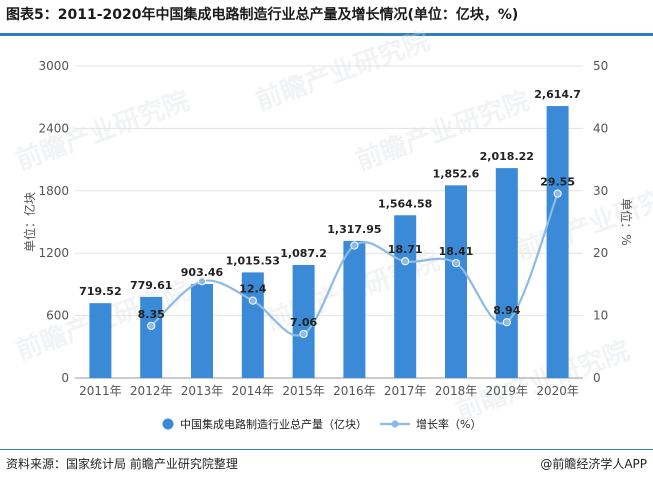 The width and height of the screenshot is (653, 481). Describe the element at coordinates (405, 391) in the screenshot. I see `x-tick-label: 2017年` at that location.